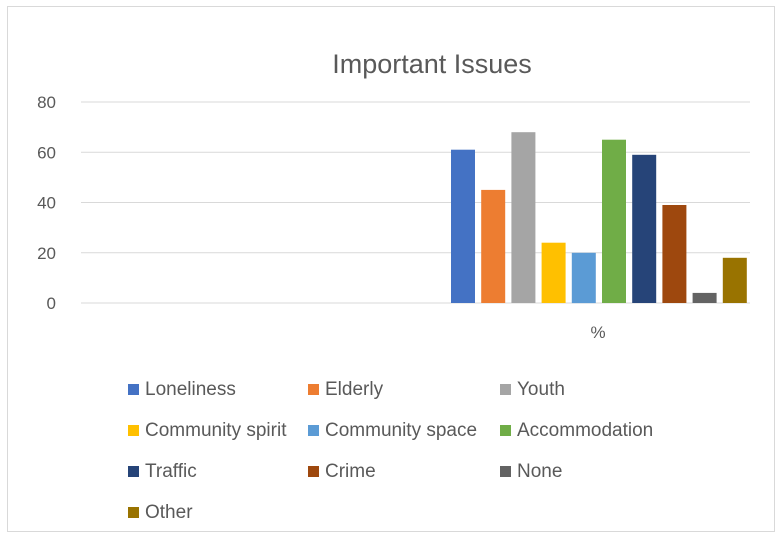  Describe the element at coordinates (354, 389) in the screenshot. I see `legend-label: Elderly` at that location.